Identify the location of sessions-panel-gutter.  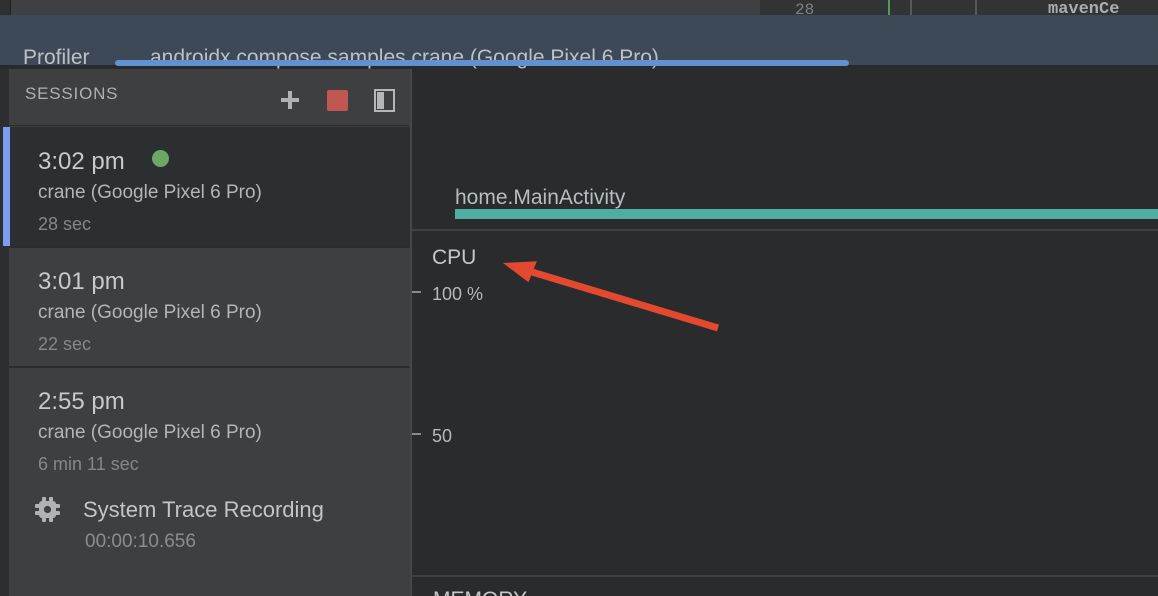
(4, 332).